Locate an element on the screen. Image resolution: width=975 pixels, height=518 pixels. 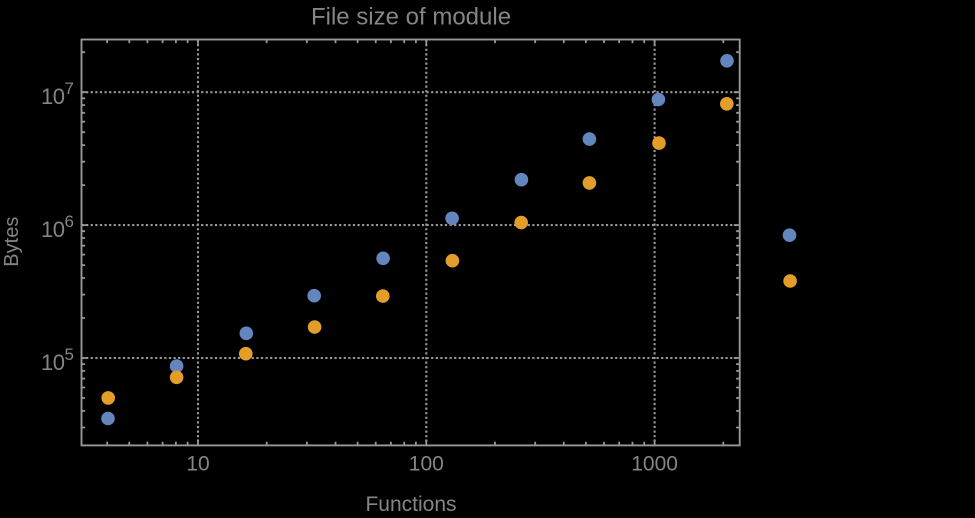
svg-text: 10⁶ is located at coordinates (57, 227).